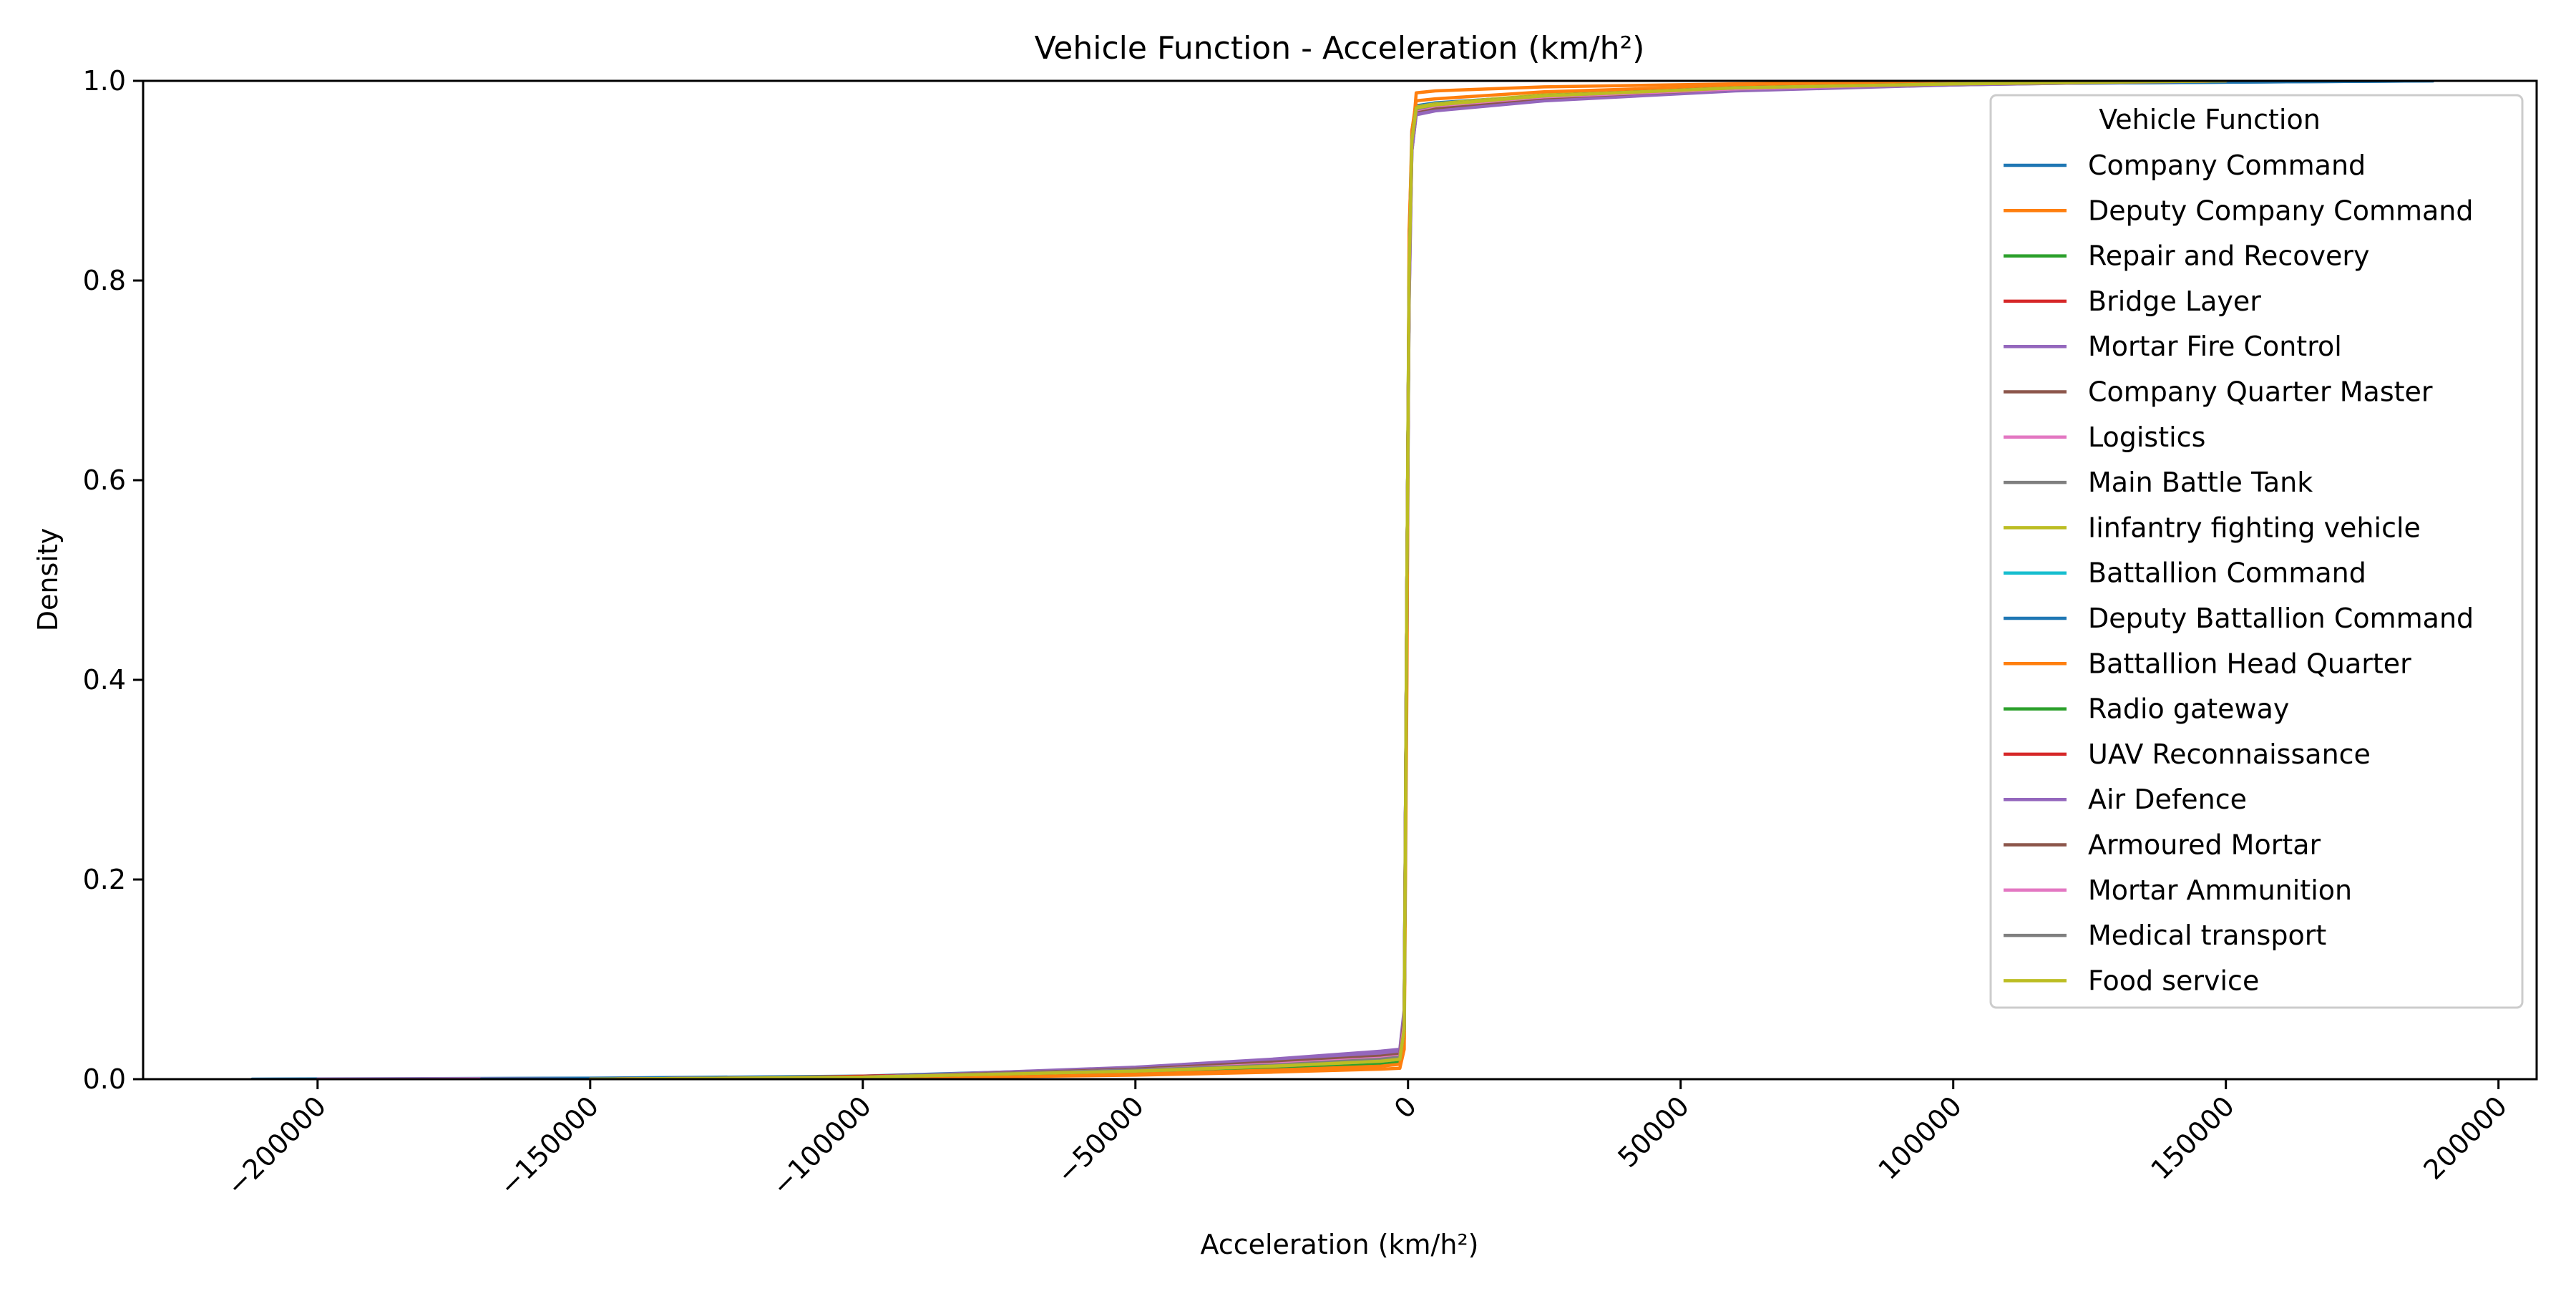 Image resolution: width=2576 pixels, height=1291 pixels. I want to click on legend-item: Main Battle Tank, so click(2158, 482).